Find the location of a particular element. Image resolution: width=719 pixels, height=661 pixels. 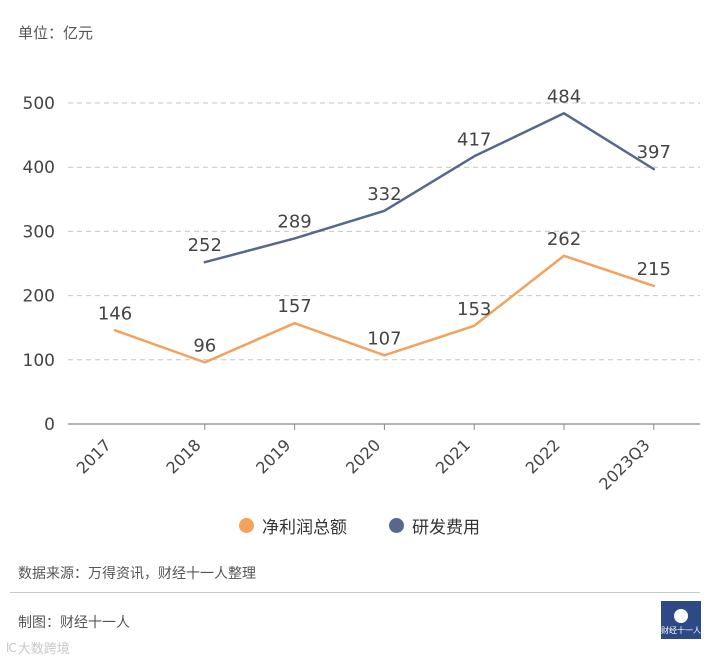

data-label: 484 is located at coordinates (564, 96).